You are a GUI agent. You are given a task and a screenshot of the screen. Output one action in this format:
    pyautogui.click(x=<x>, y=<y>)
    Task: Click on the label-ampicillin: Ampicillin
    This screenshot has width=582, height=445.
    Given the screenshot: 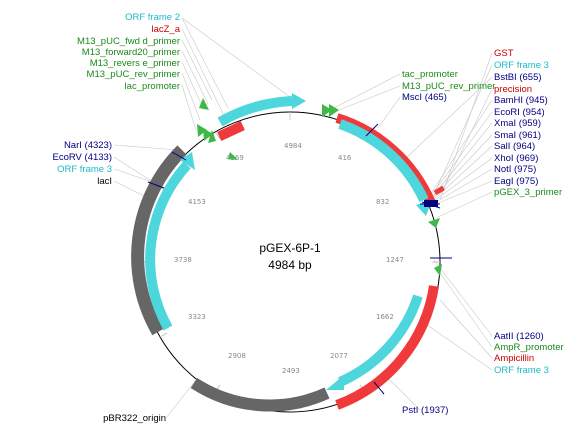 What is the action you would take?
    pyautogui.click(x=514, y=358)
    